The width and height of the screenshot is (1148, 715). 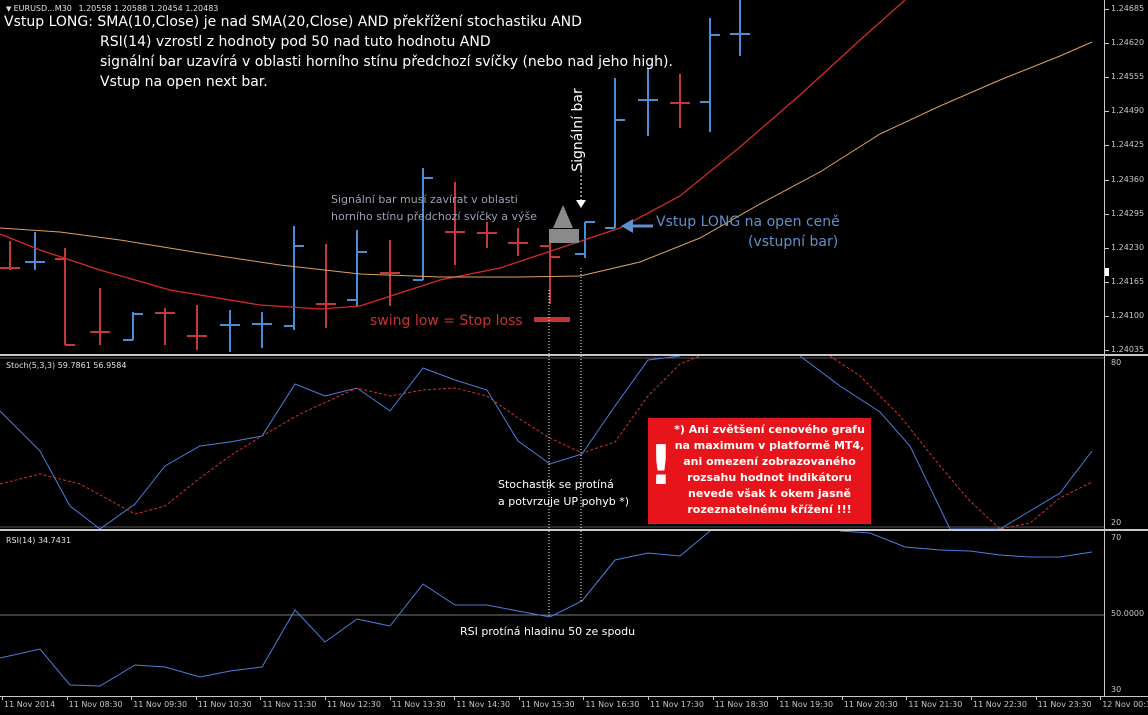 I want to click on entry-label-line-1: Vstup LONG na open ceně, so click(x=748, y=222).